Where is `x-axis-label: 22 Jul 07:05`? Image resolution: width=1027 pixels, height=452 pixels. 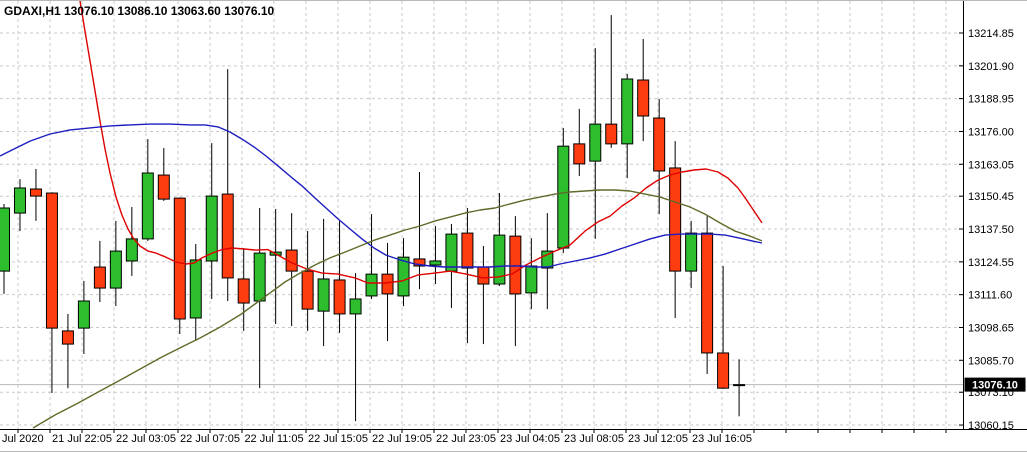
x-axis-label: 22 Jul 07:05 is located at coordinates (210, 439).